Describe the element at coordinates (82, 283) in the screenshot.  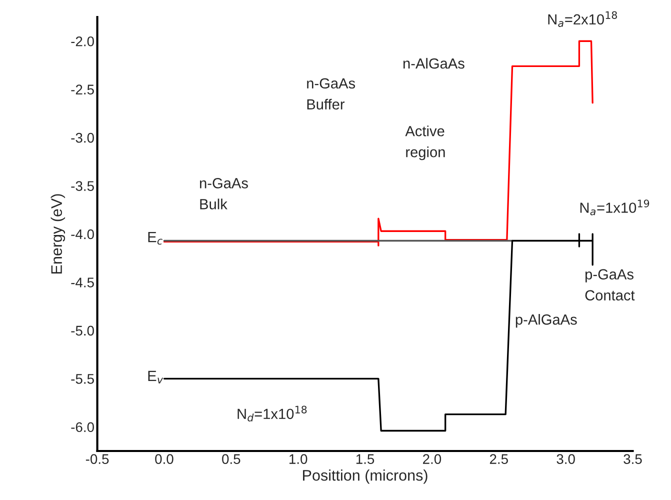
I see `y-tick-label: -4.5` at that location.